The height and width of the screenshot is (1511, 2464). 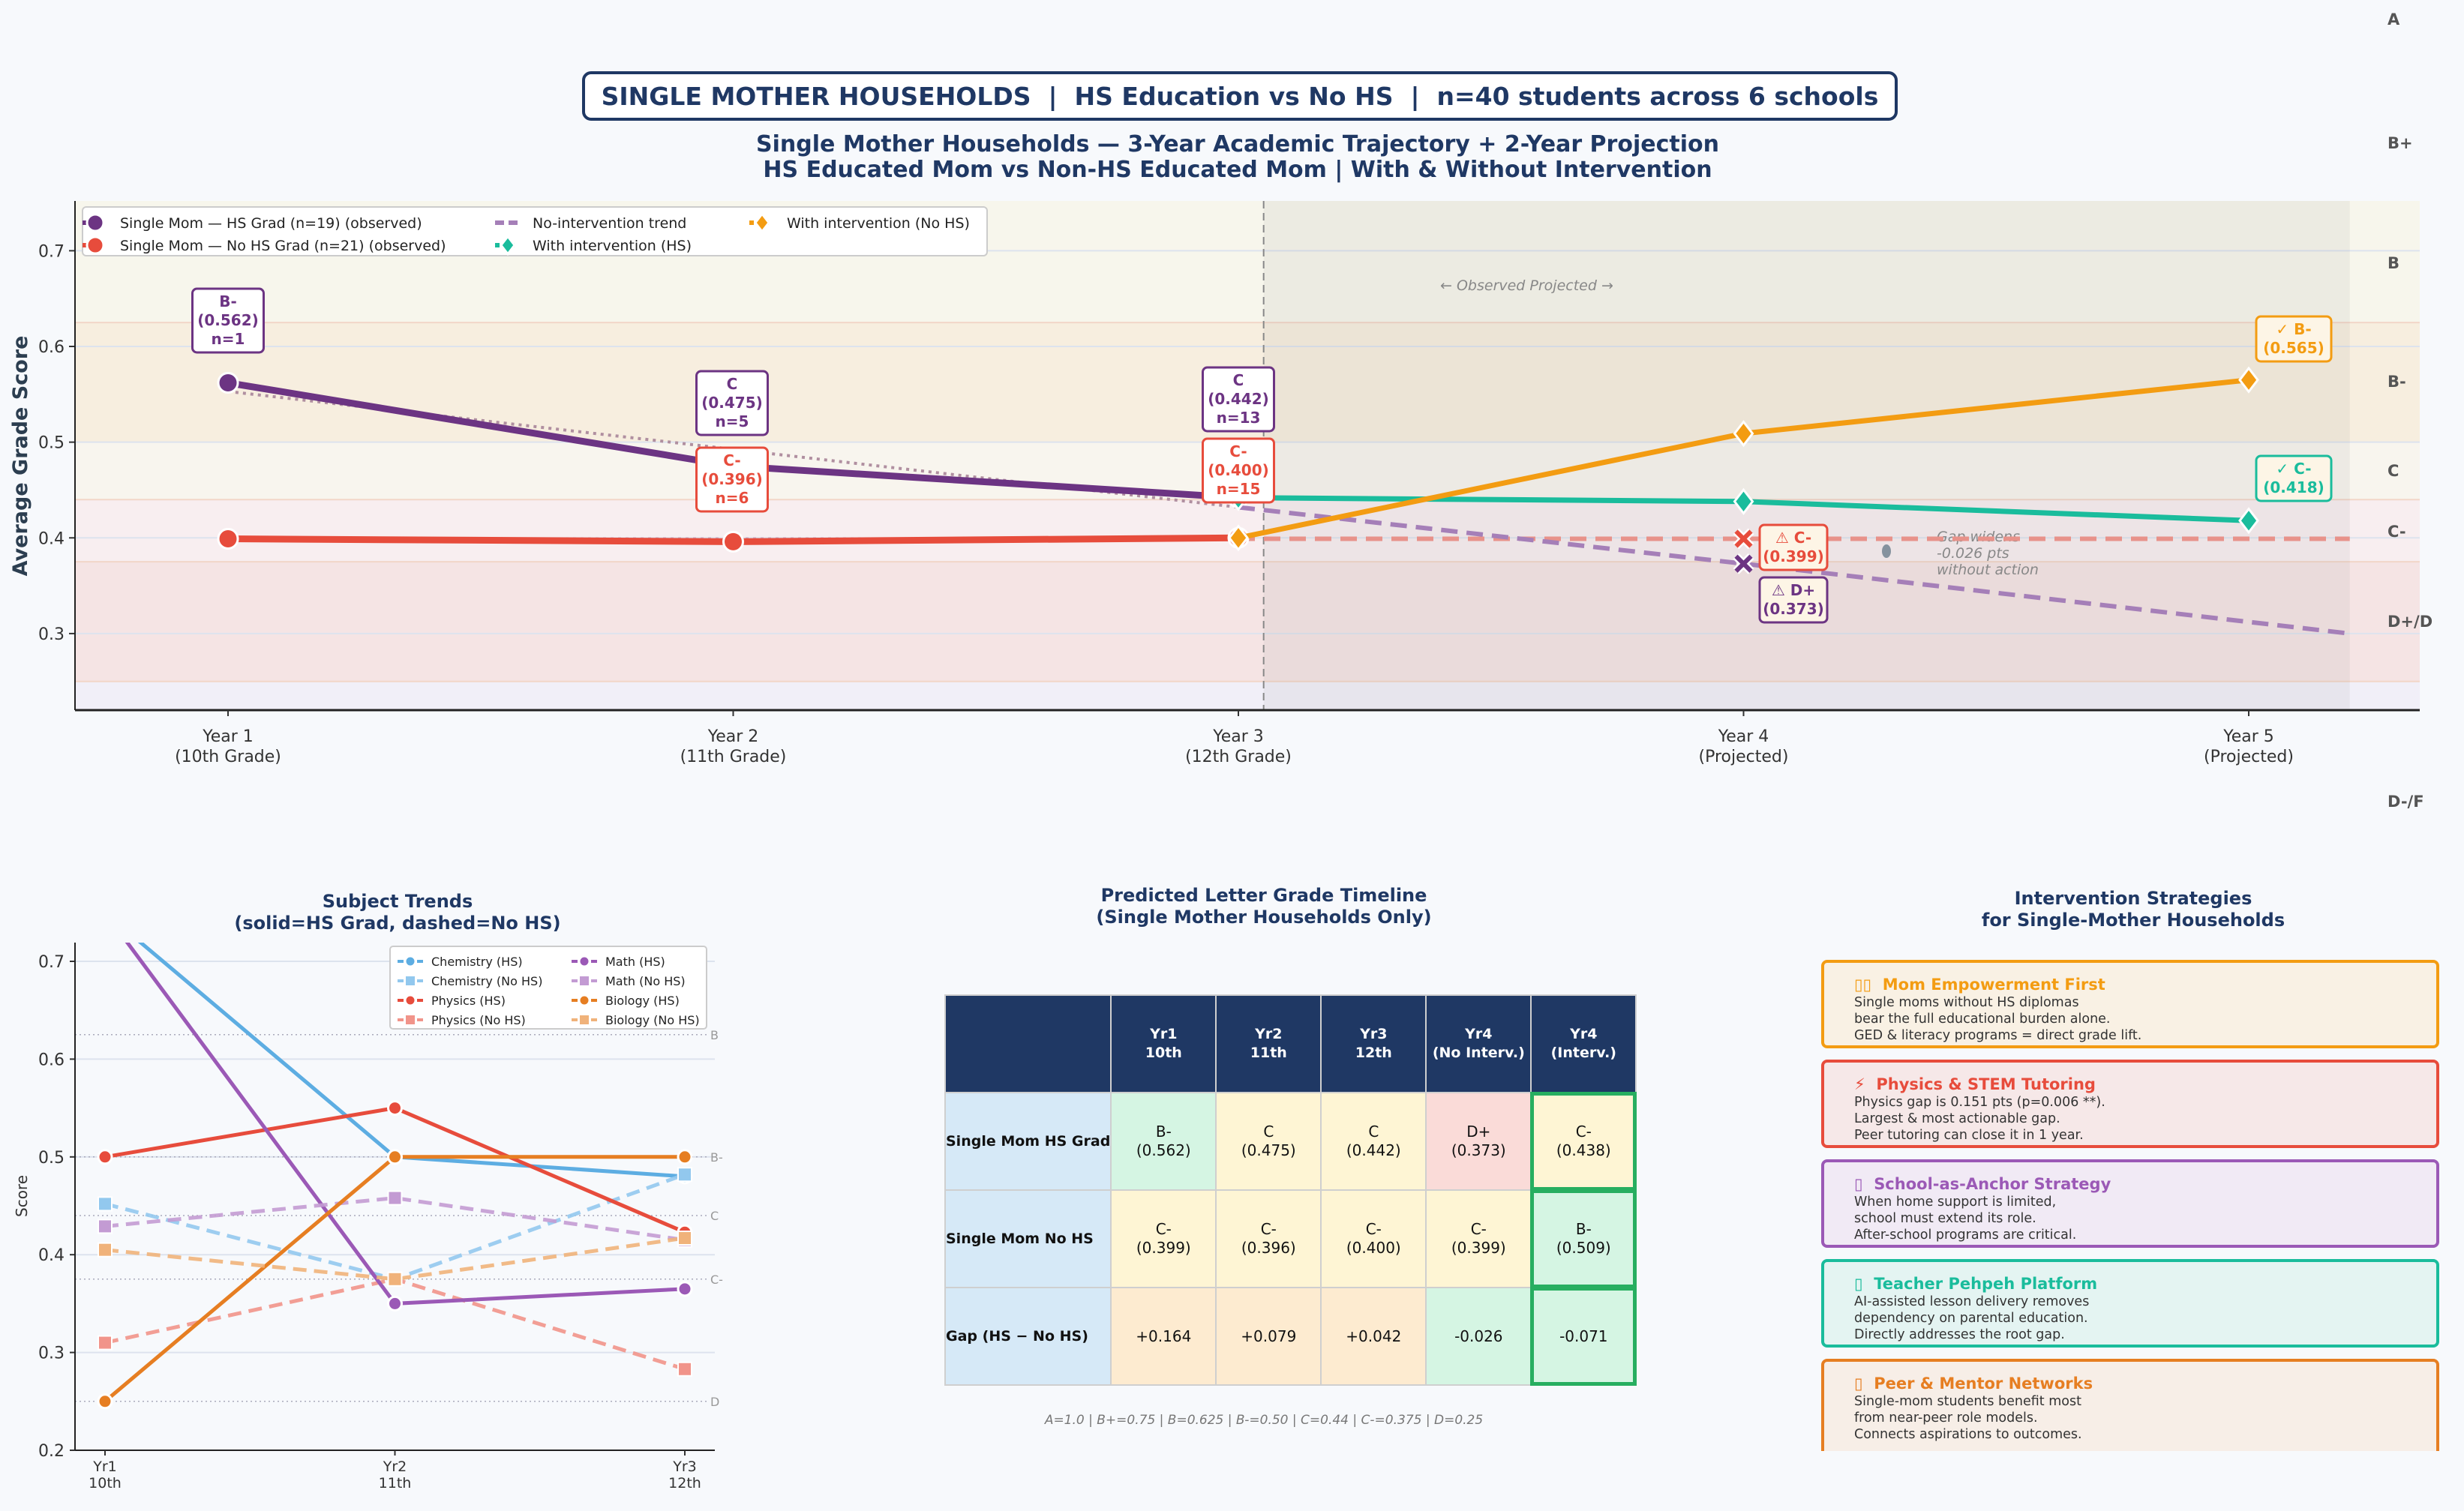 What do you see at coordinates (716, 1157) in the screenshot?
I see `grade-reference-label: B-` at bounding box center [716, 1157].